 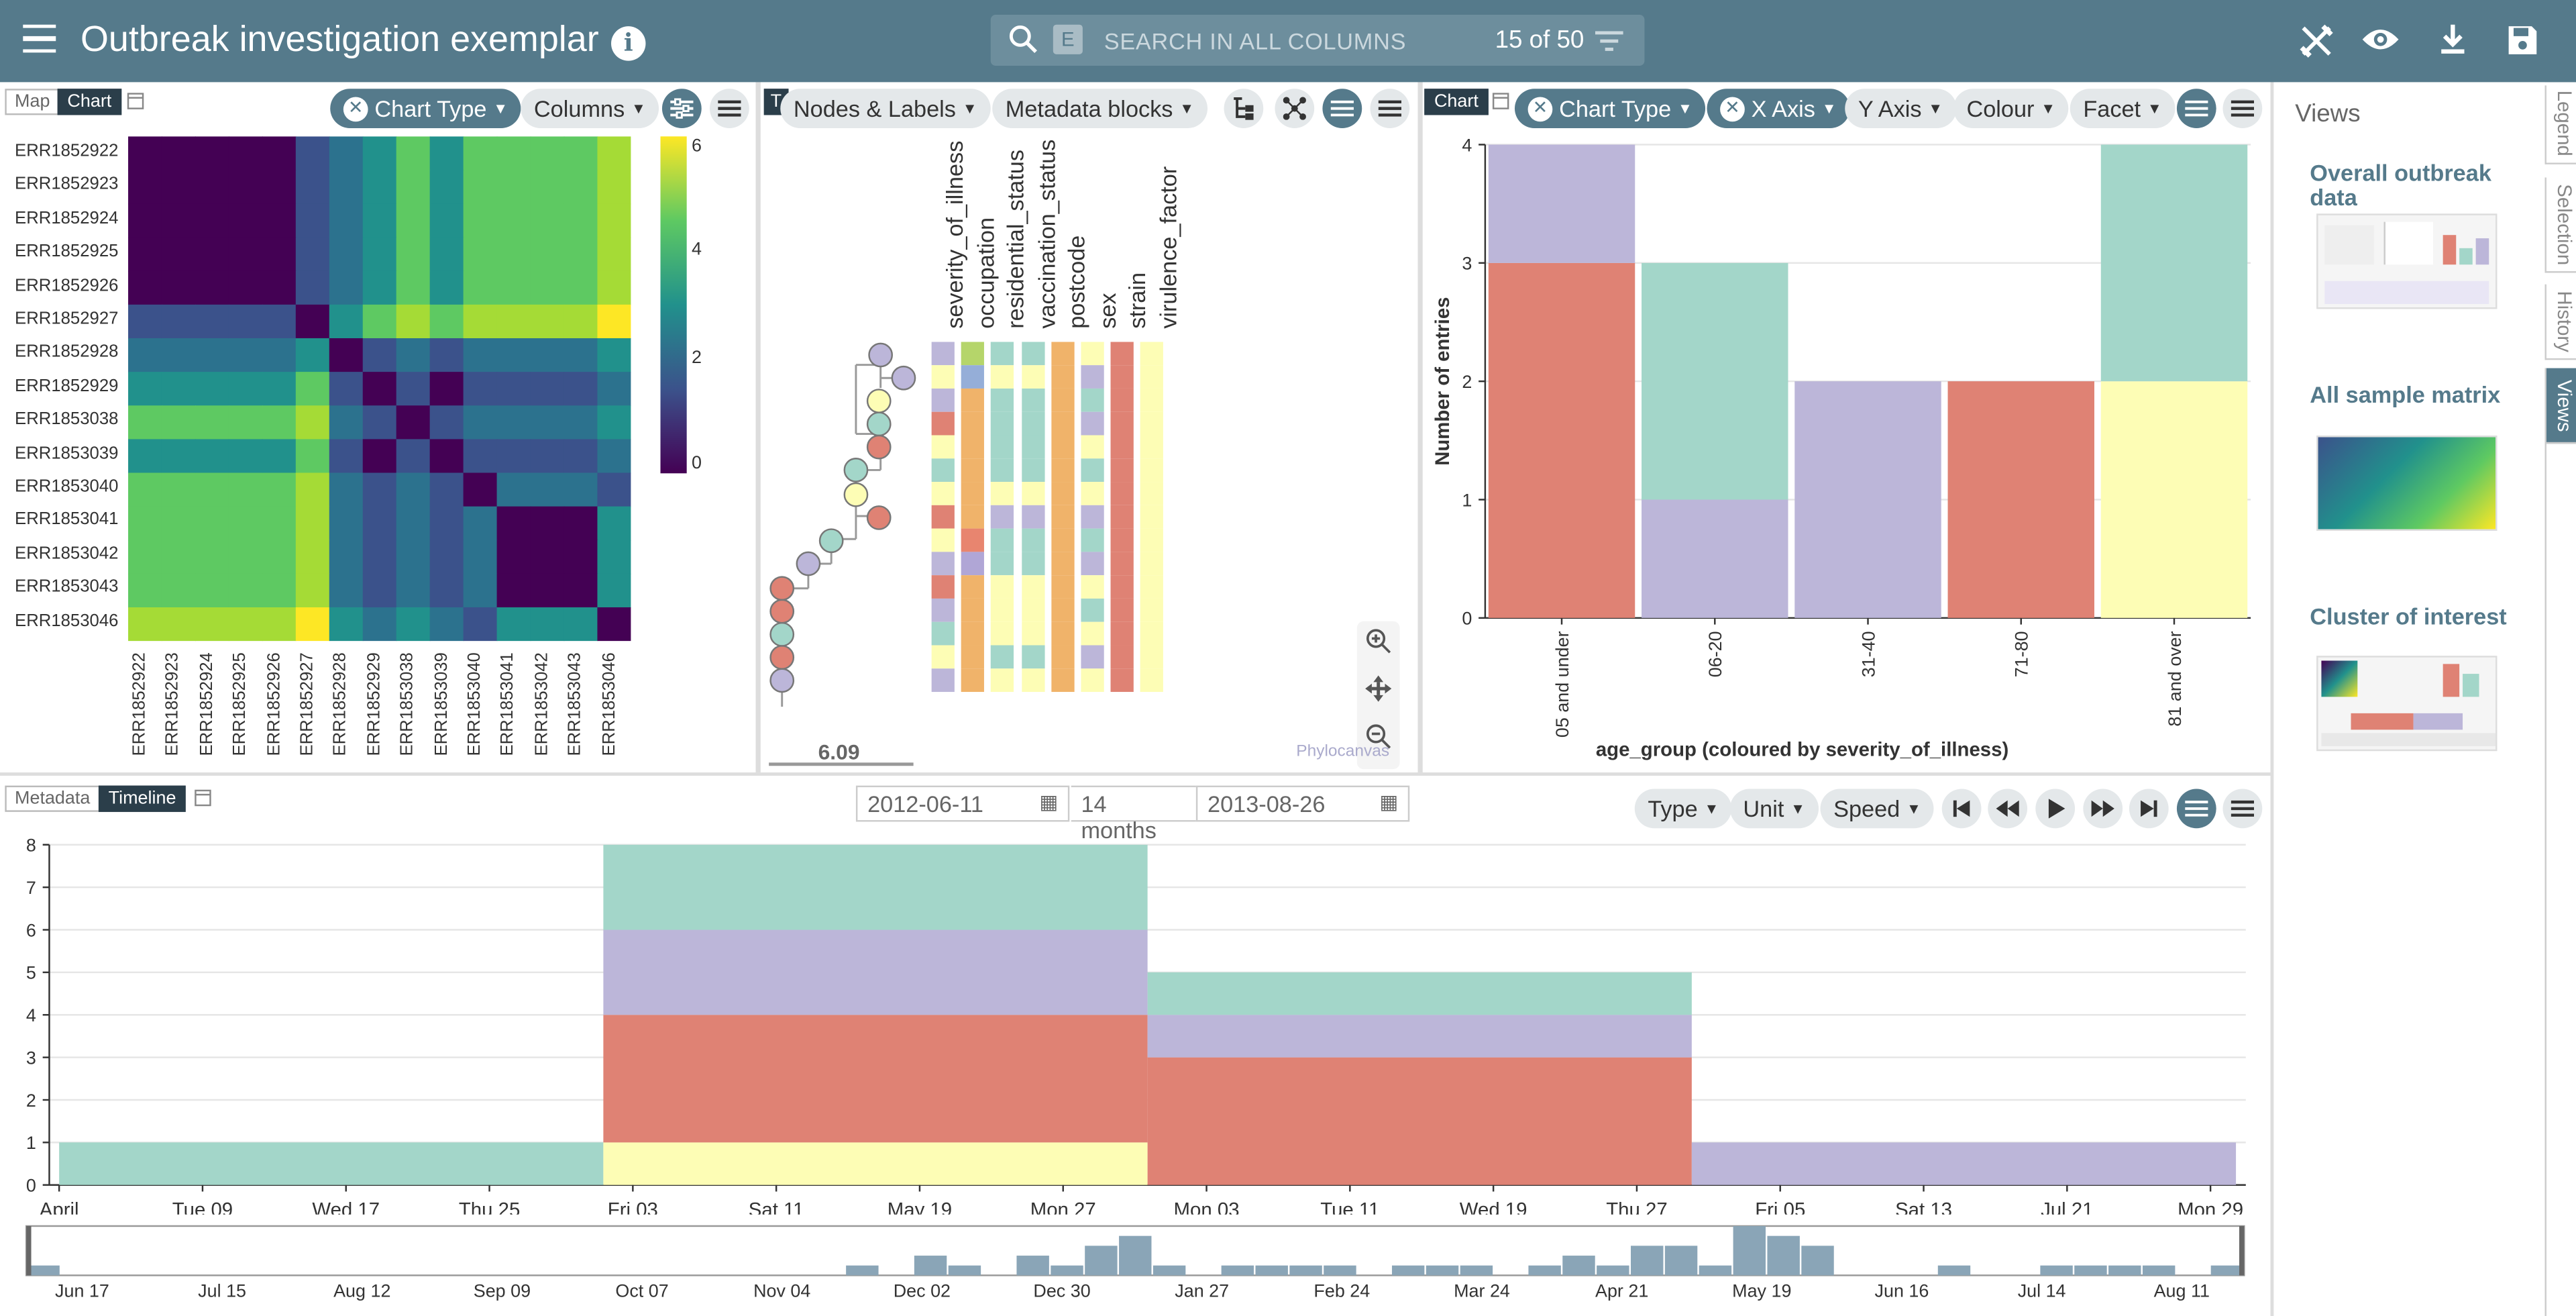 What do you see at coordinates (1100, 109) in the screenshot?
I see `metadata-blocks-button: Metadata blocks ▼` at bounding box center [1100, 109].